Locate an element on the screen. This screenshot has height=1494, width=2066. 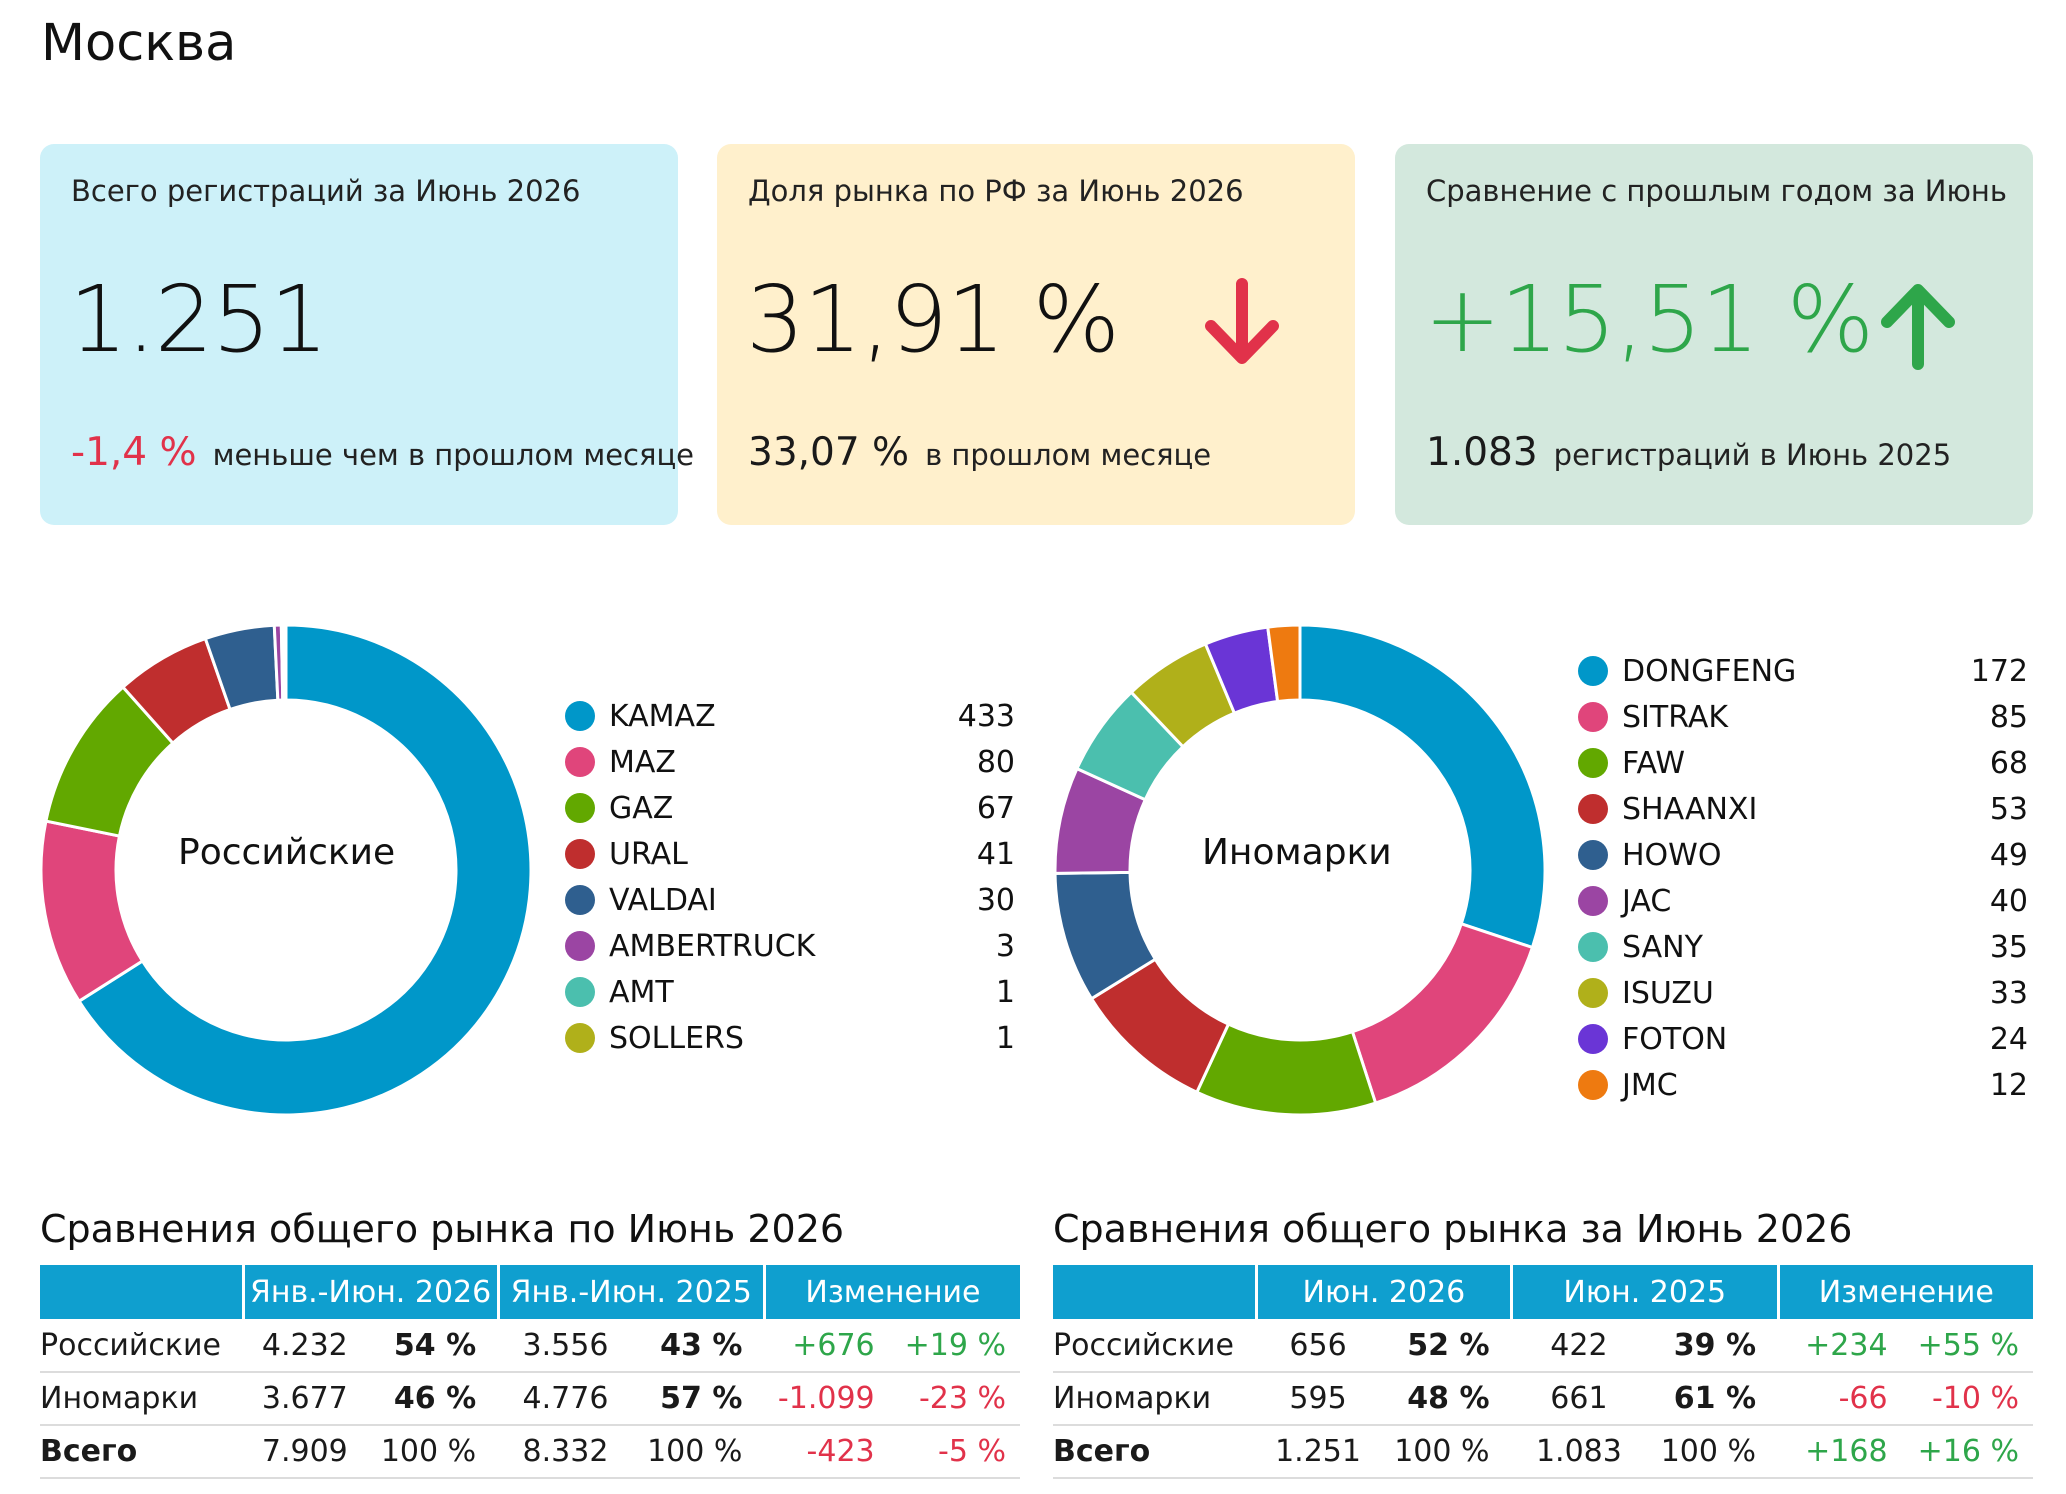
donut-center-label: Иномарки is located at coordinates (1297, 852).